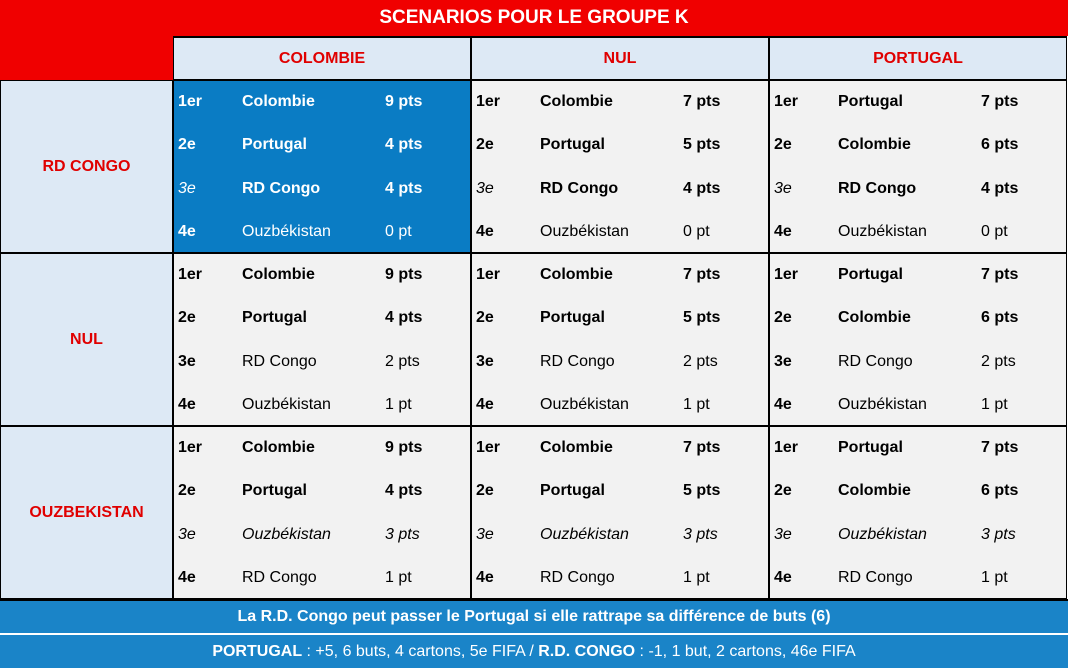  Describe the element at coordinates (257, 651) in the screenshot. I see `team-name: PORTUGAL` at that location.